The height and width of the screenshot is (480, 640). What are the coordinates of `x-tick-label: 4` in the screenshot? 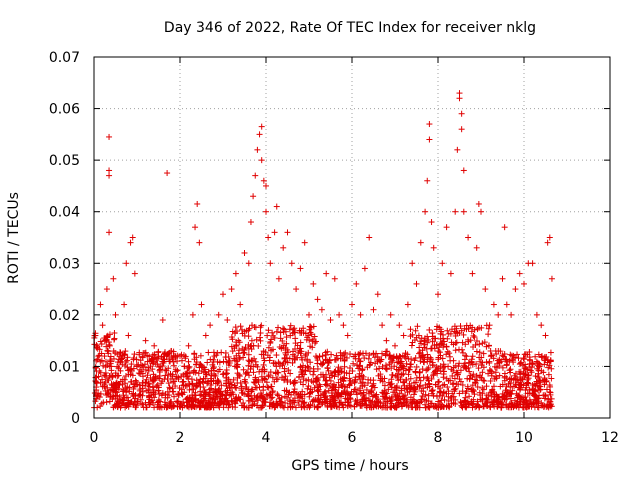 It's located at (266, 438).